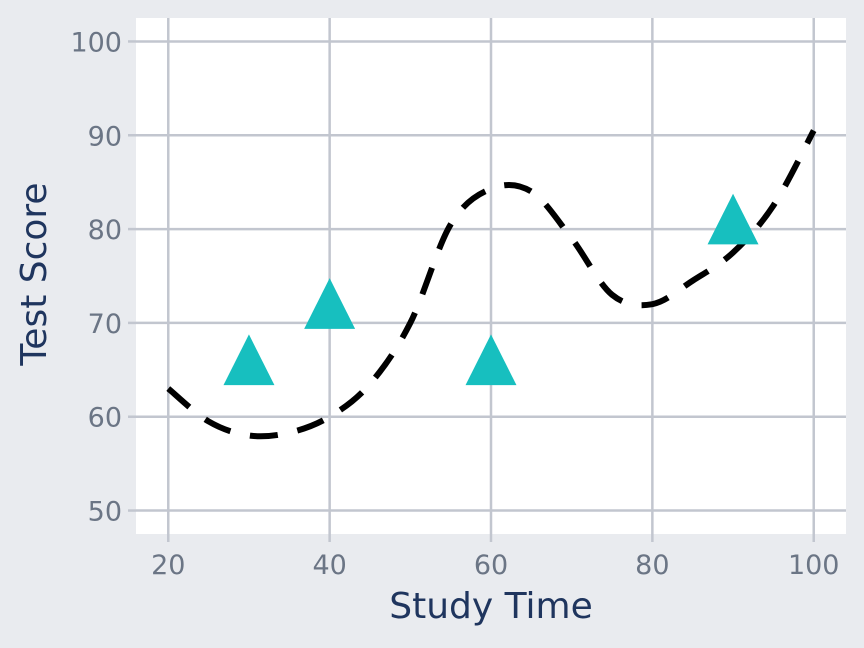 The width and height of the screenshot is (864, 648). I want to click on y-tick-label: 60, so click(105, 418).